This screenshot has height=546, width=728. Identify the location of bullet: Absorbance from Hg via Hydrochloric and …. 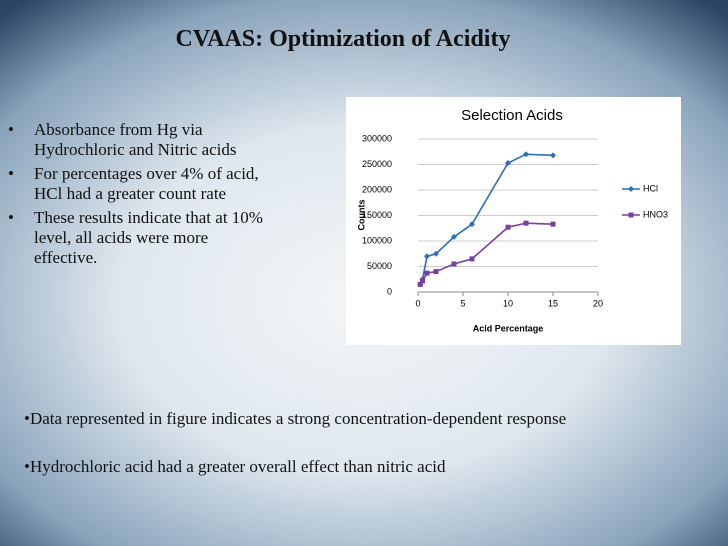
(139, 140).